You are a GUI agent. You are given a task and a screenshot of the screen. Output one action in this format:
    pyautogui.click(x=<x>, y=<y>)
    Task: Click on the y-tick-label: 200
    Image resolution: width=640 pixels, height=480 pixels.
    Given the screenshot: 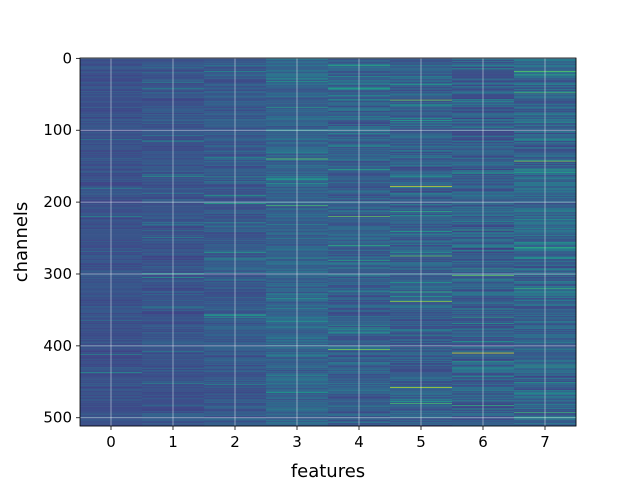 What is the action you would take?
    pyautogui.click(x=57, y=202)
    